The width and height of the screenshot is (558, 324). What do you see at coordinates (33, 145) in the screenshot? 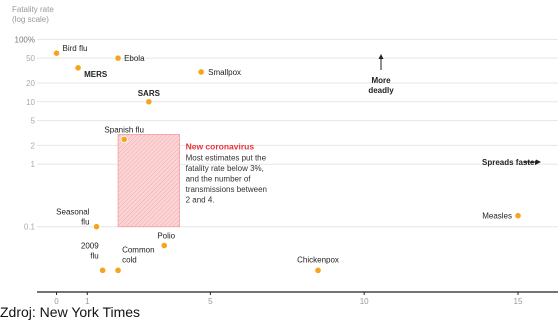
I see `y-tick-label: 2` at bounding box center [33, 145].